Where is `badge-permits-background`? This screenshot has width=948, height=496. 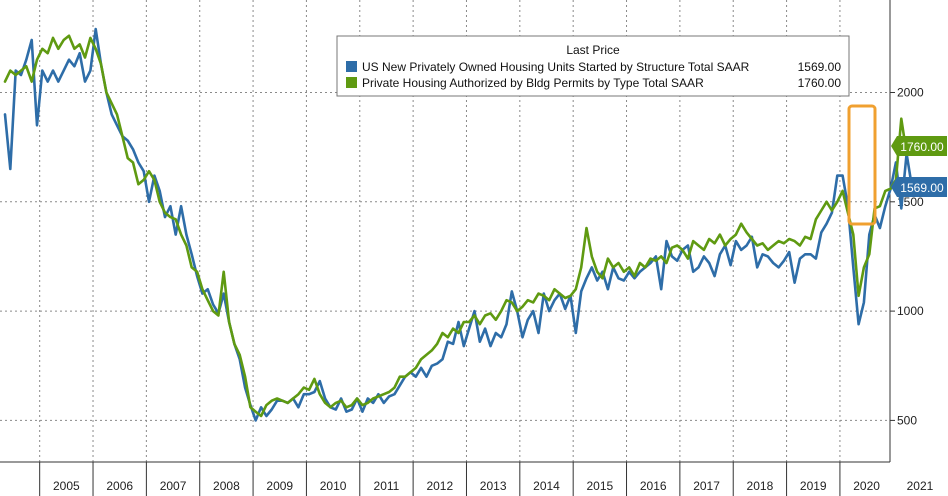
badge-permits-background is located at coordinates (919, 146).